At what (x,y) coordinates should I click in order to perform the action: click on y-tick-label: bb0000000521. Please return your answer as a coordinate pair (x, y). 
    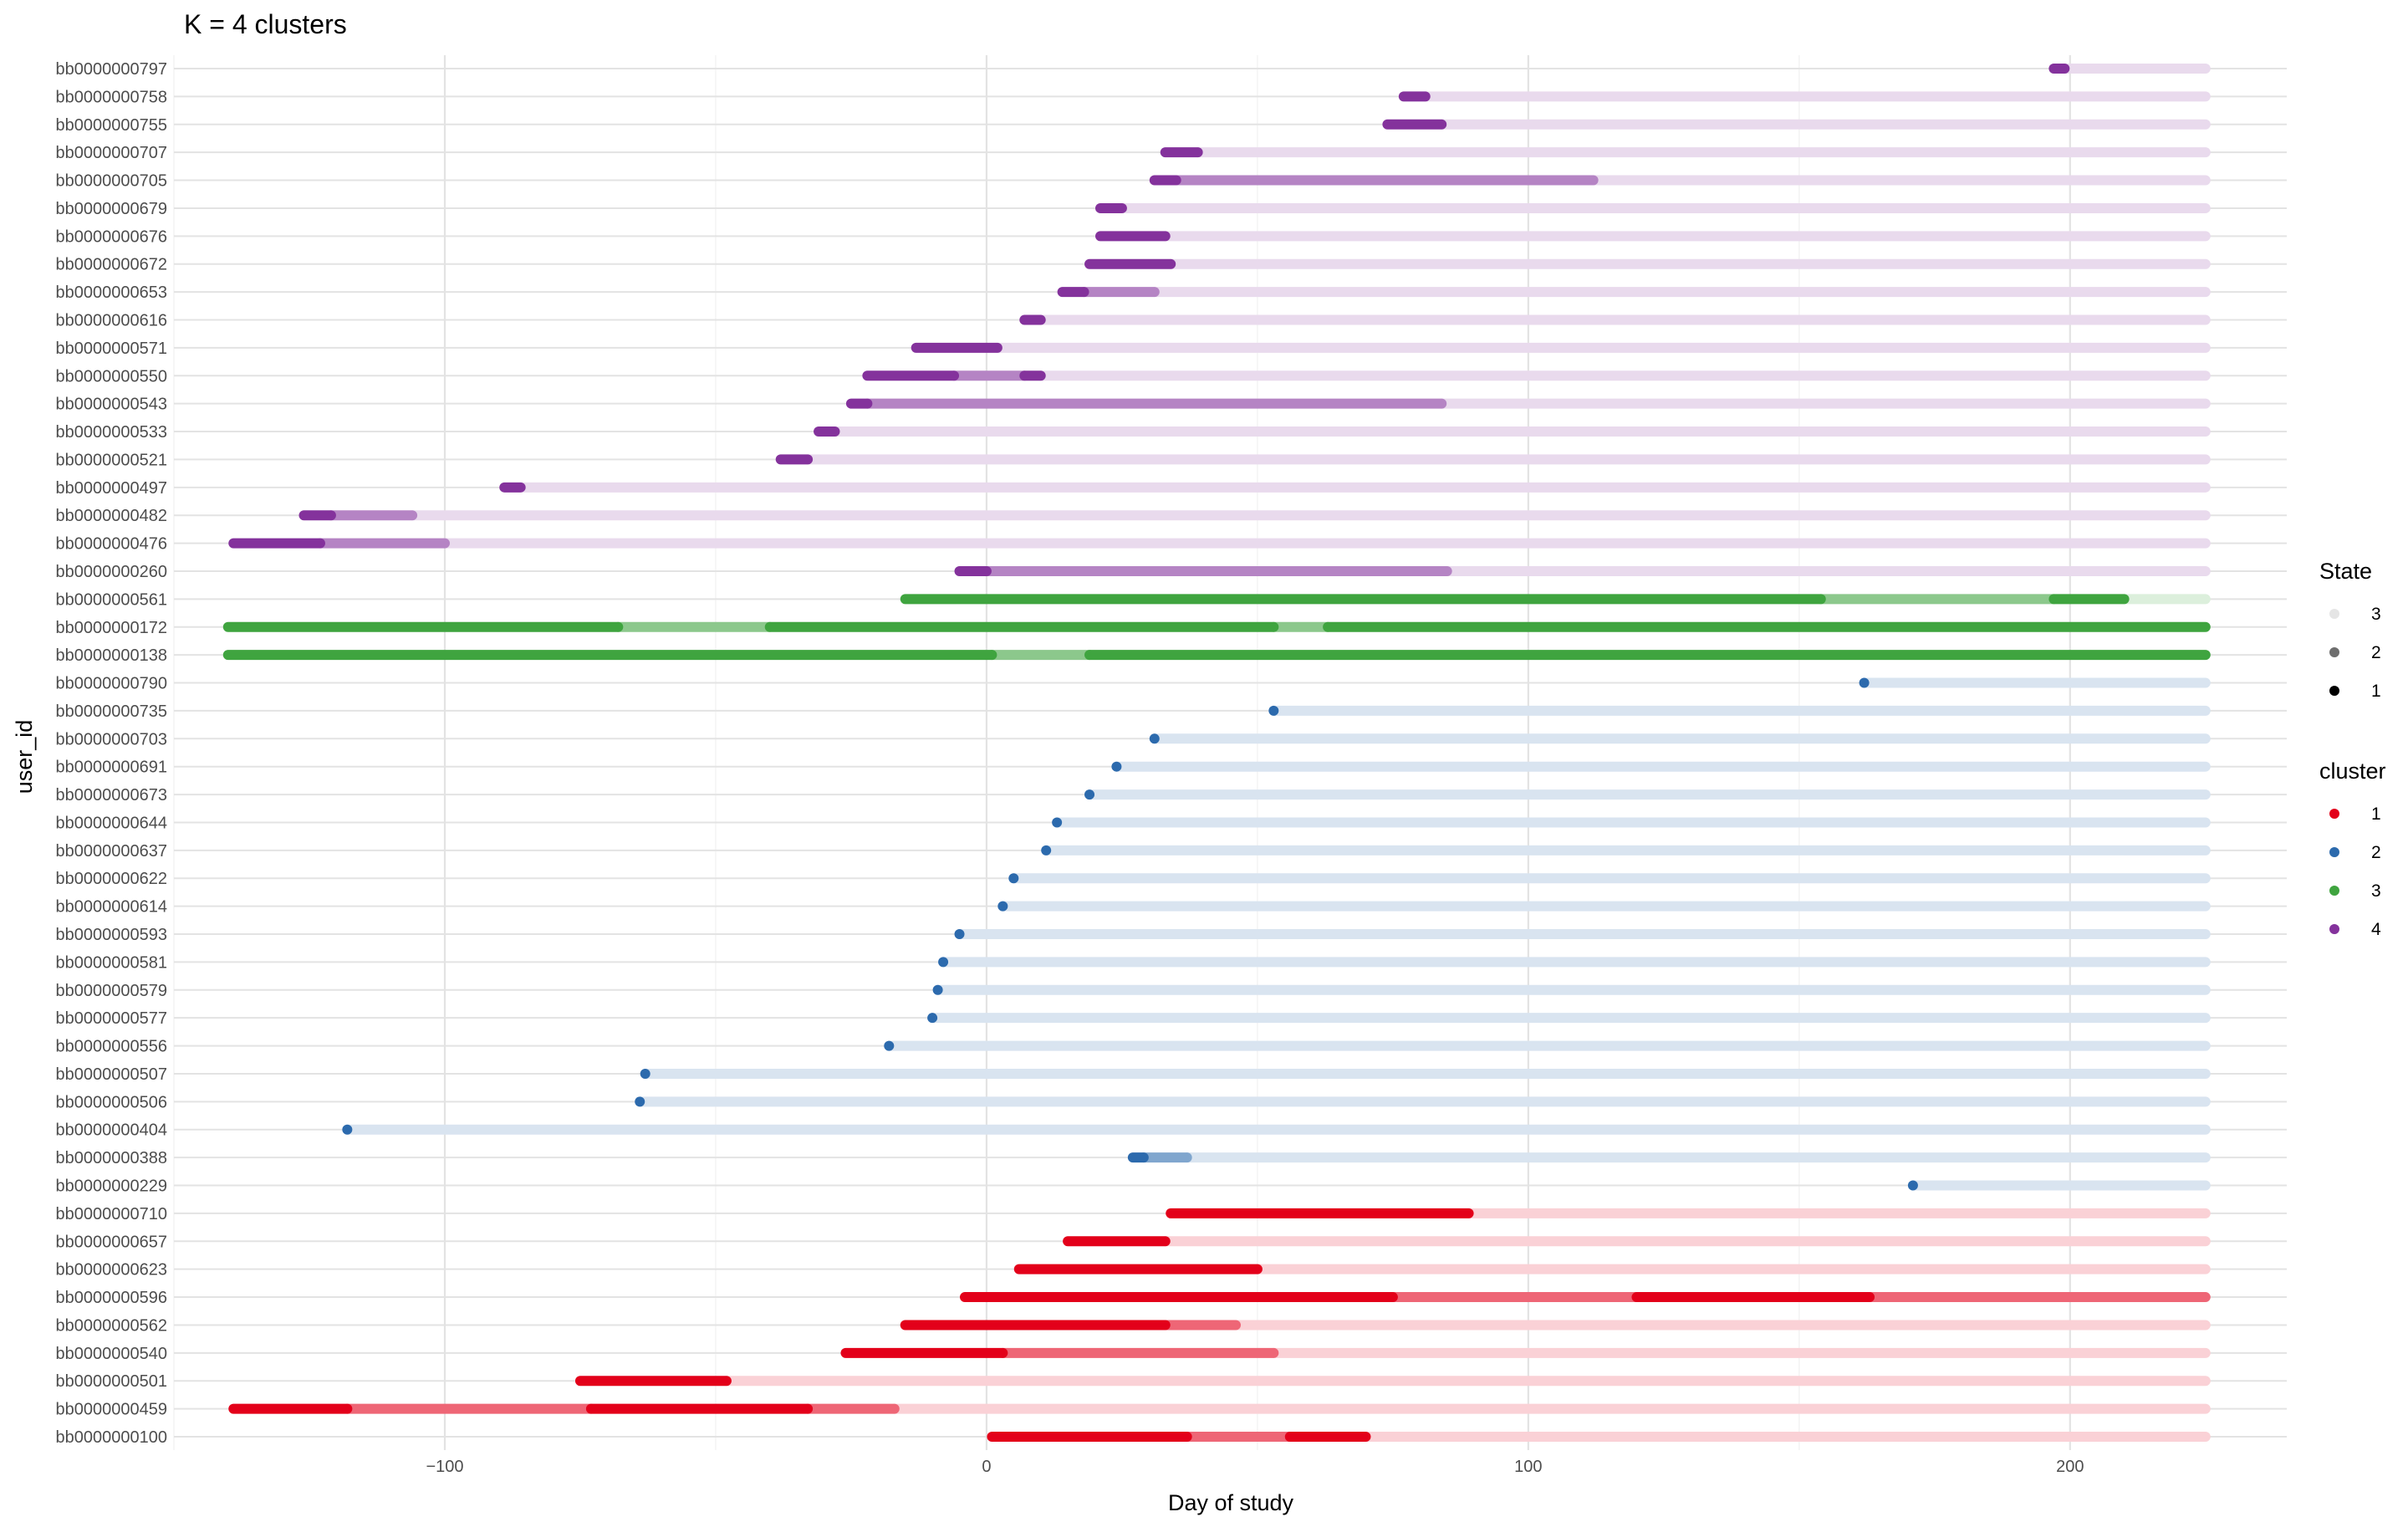
    Looking at the image, I should click on (112, 460).